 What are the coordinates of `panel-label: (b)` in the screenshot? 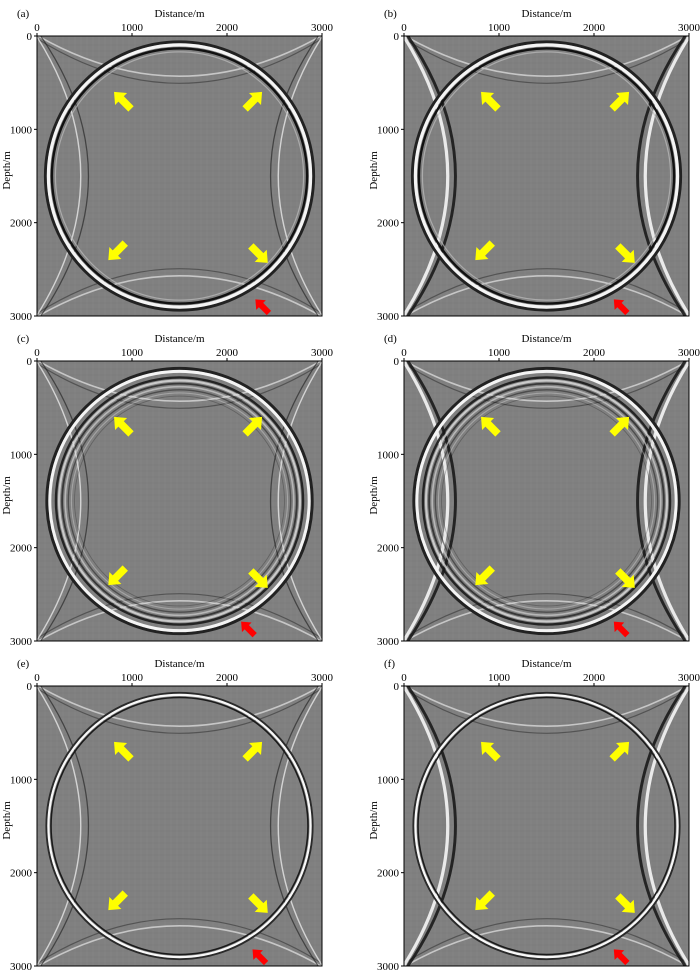 It's located at (390, 14).